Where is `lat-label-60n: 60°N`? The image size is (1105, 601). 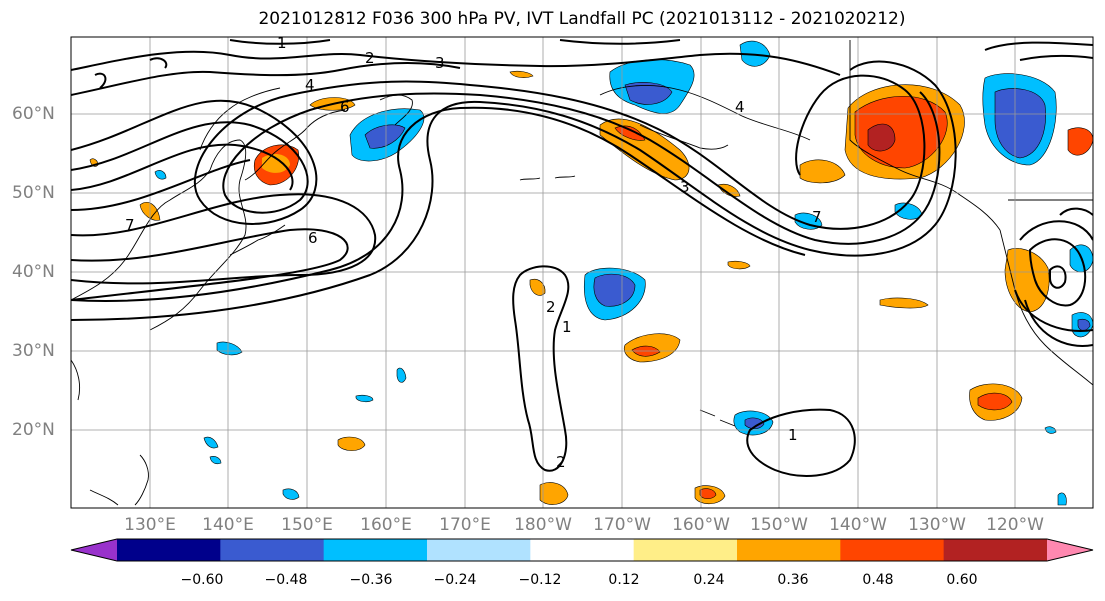
lat-label-60n: 60°N is located at coordinates (33, 114).